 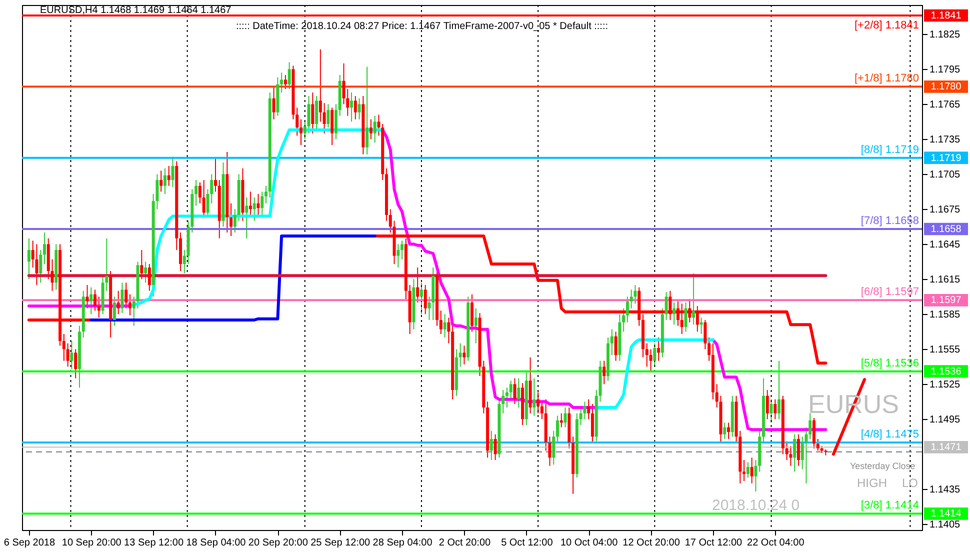 I want to click on y-tick-label: 1.1405, so click(x=945, y=525).